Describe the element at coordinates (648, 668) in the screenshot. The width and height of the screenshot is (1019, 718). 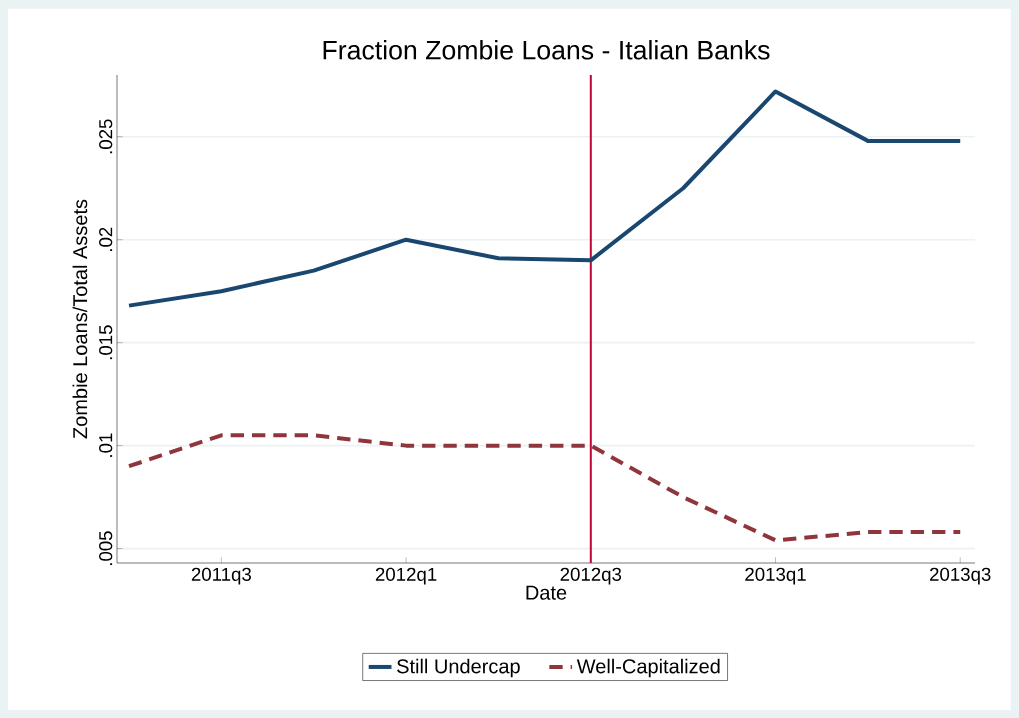
I see `legend-label: Well-Capitalized` at that location.